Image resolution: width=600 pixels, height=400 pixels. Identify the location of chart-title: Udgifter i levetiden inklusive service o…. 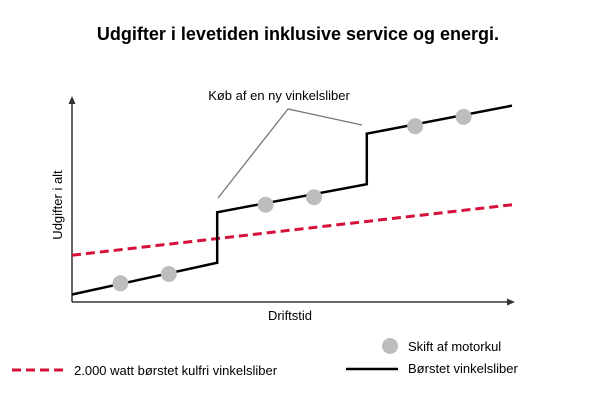
(298, 34).